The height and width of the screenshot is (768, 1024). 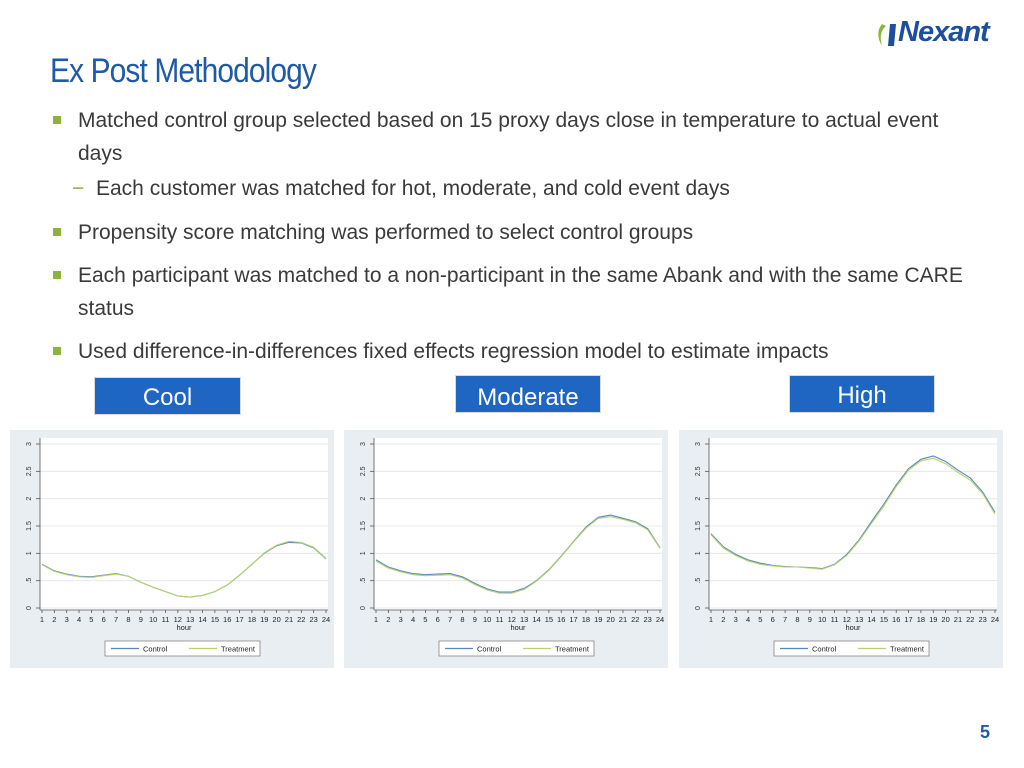 What do you see at coordinates (183, 71) in the screenshot?
I see `page-title: Ex Post Methodology` at bounding box center [183, 71].